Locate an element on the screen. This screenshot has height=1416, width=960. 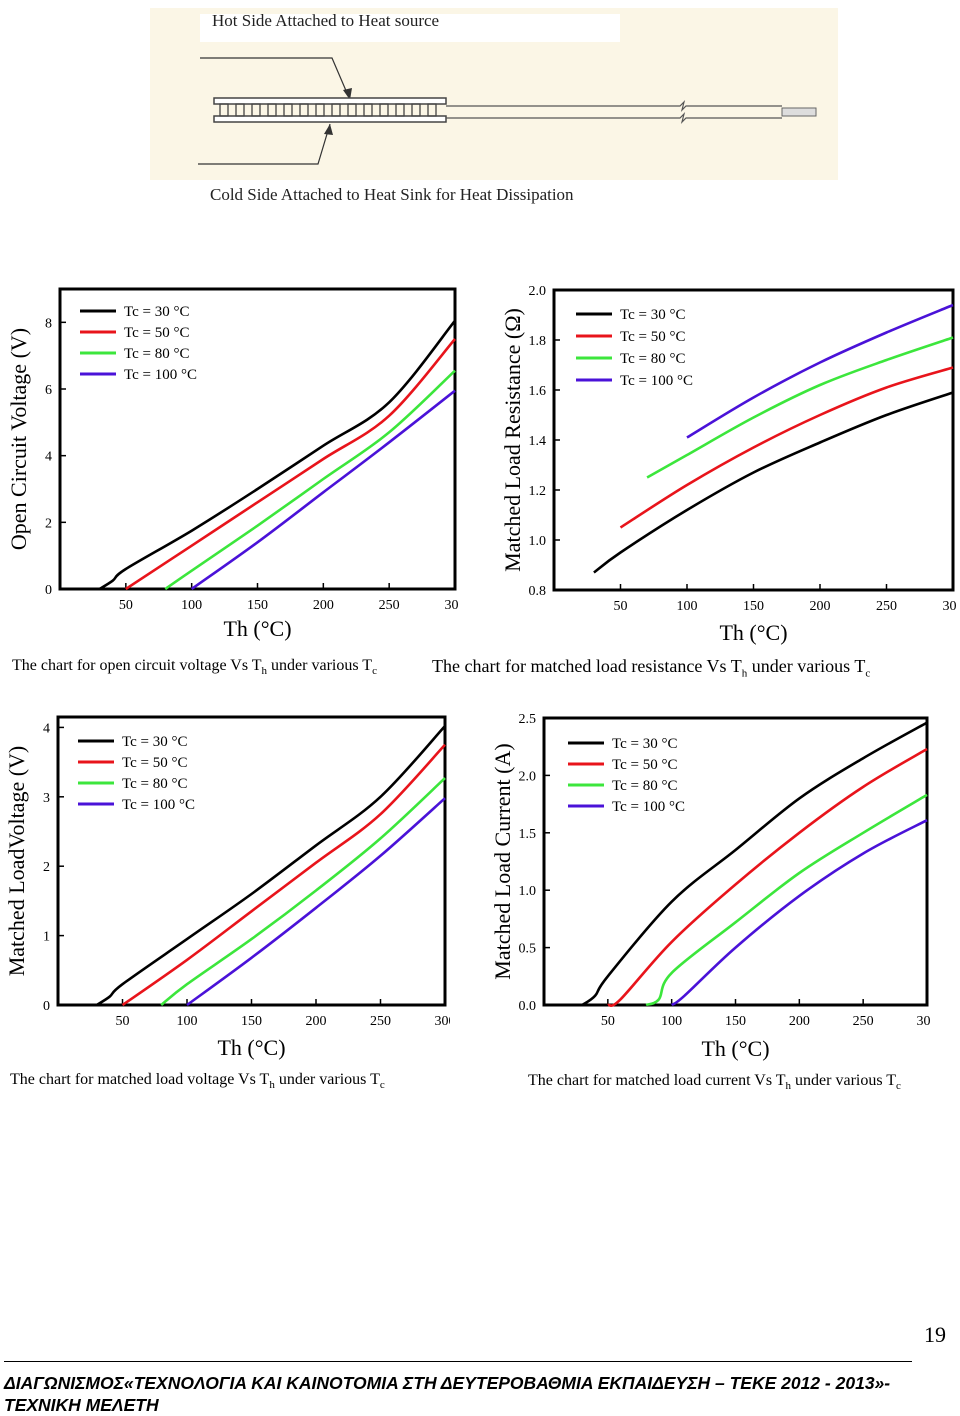
y-tick-label: 3 is located at coordinates (46, 798).